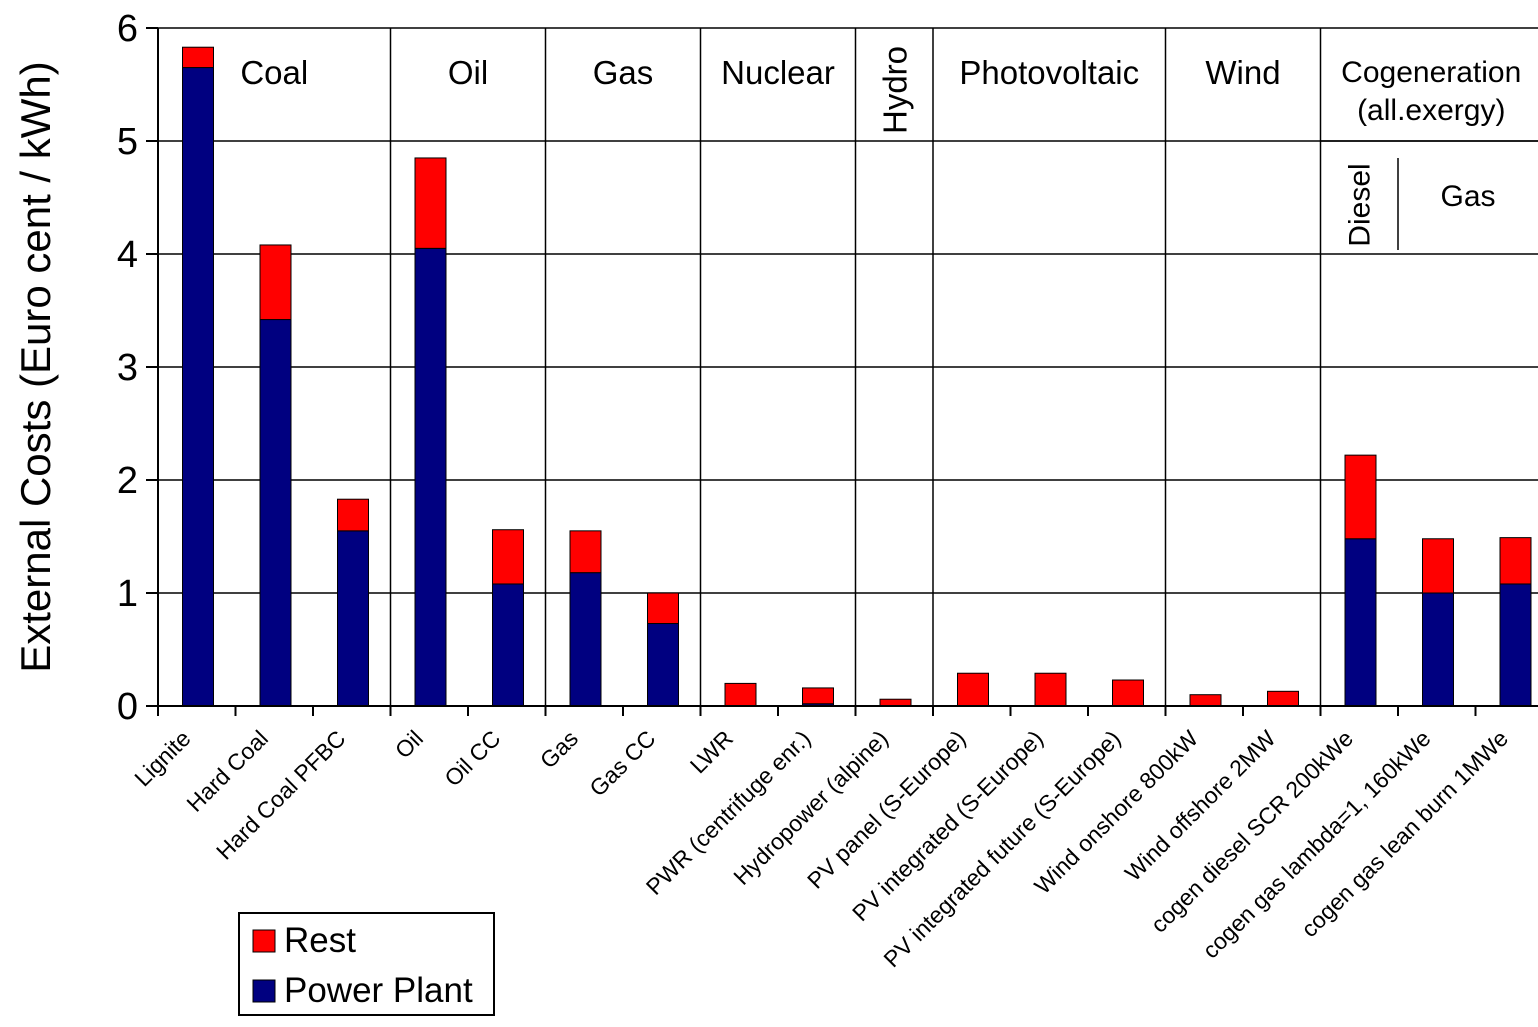 This screenshot has height=1027, width=1538. What do you see at coordinates (468, 72) in the screenshot?
I see `group-label-oil: Oil` at bounding box center [468, 72].